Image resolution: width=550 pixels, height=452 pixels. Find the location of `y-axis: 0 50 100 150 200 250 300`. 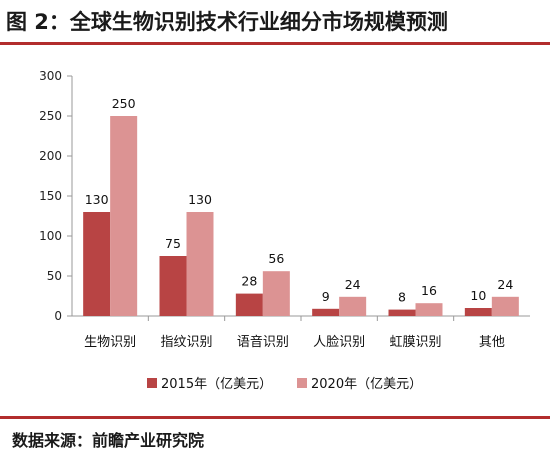

y-axis: 0 50 100 150 200 250 300 is located at coordinates (56, 196).